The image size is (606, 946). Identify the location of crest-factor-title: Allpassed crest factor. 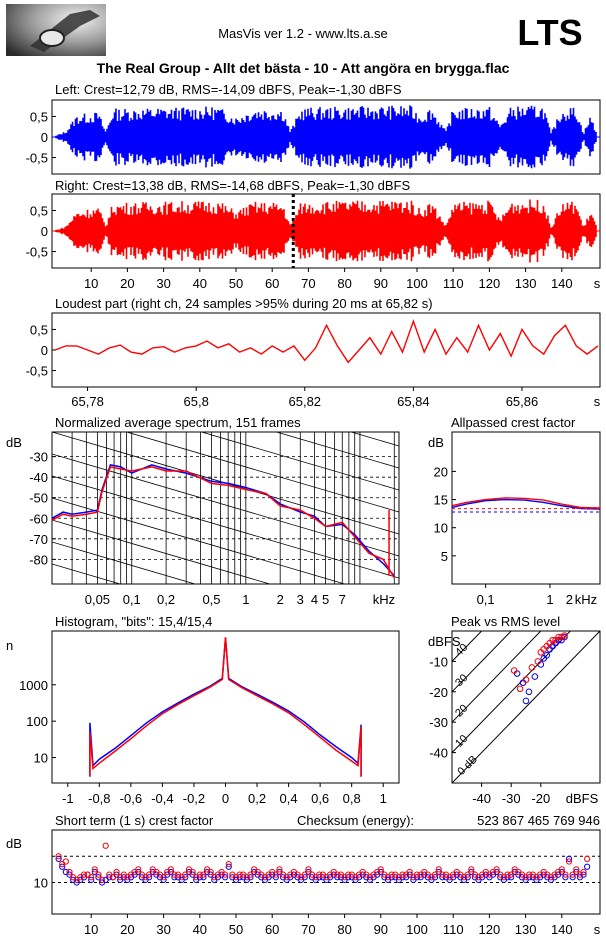
(513, 422).